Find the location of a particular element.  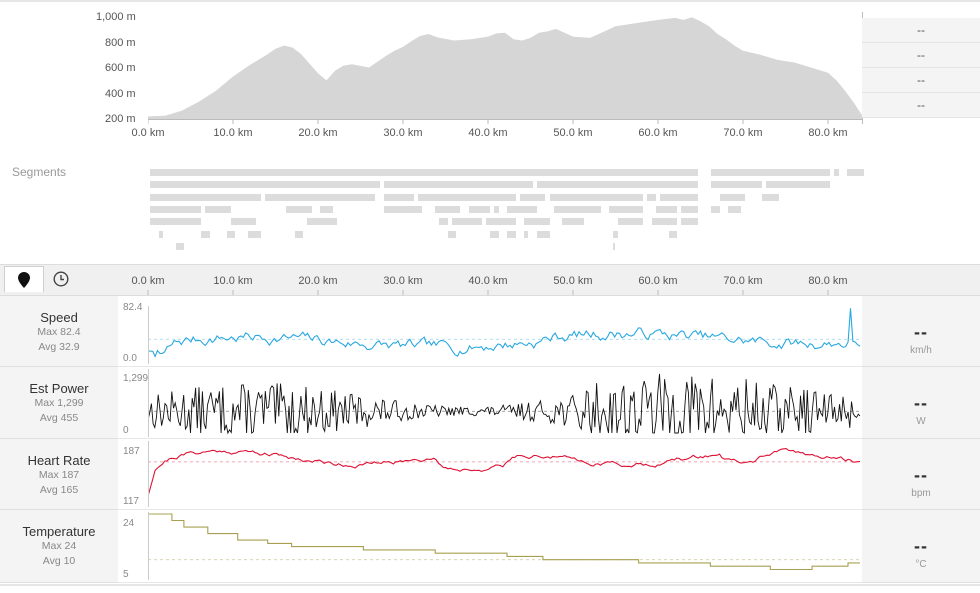

temperature-readout: -- °C is located at coordinates (921, 546).